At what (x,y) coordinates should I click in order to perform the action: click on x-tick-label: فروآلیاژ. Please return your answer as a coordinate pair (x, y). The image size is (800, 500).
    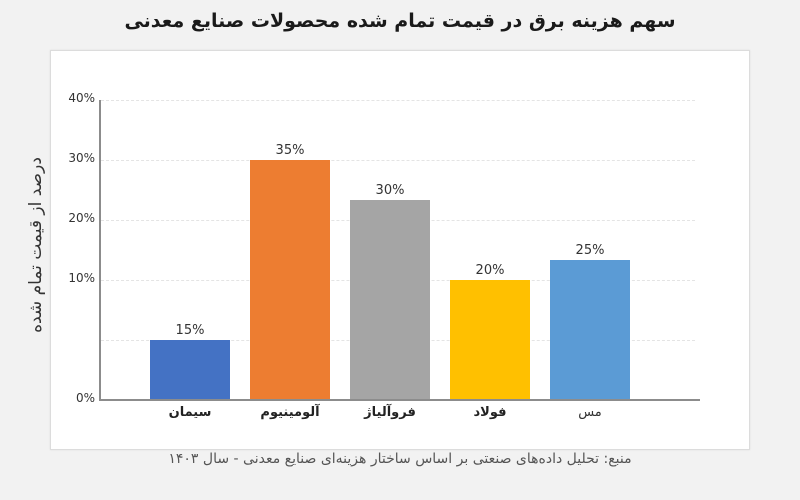
    Looking at the image, I should click on (390, 412).